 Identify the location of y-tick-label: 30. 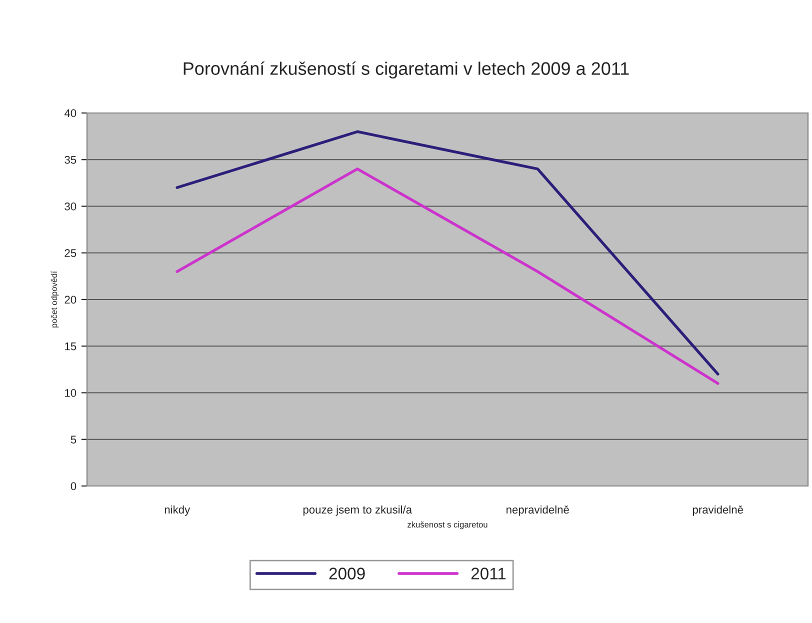
(70, 206).